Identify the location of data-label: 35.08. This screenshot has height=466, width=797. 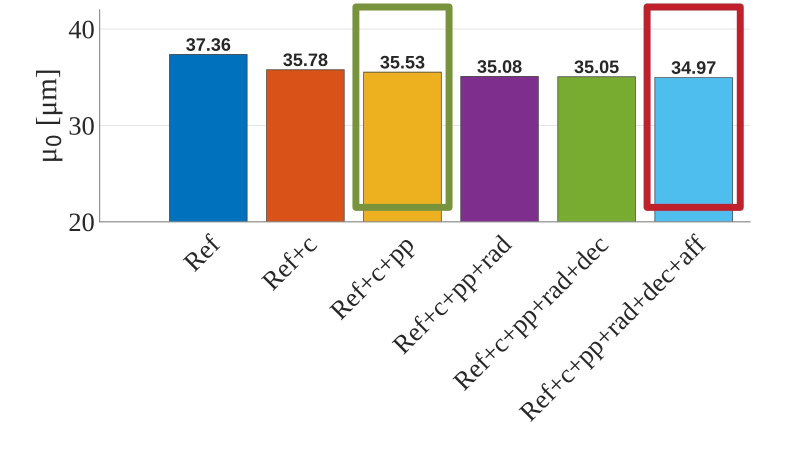
(499, 66).